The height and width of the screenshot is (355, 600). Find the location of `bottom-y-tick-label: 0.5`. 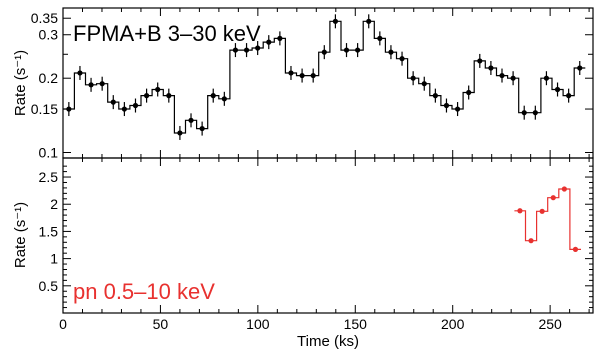

bottom-y-tick-label: 0.5 is located at coordinates (49, 286).